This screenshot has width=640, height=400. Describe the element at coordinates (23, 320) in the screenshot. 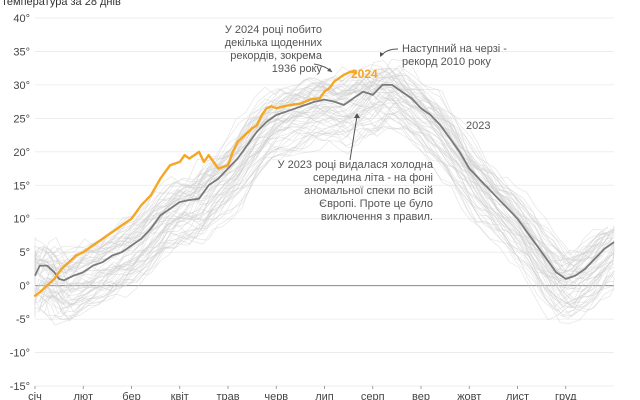

I see `y-tick-label: -5°` at that location.